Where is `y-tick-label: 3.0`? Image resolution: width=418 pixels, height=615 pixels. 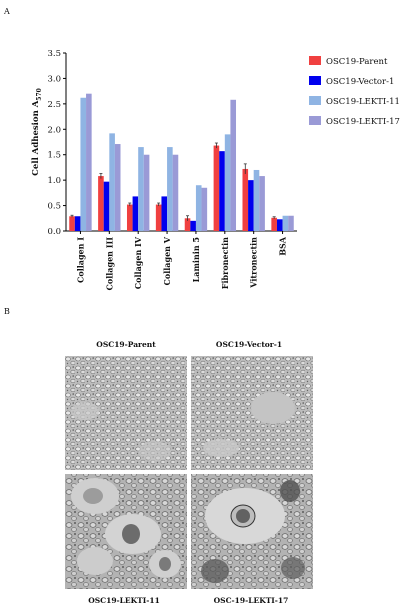
y-tick-label: 3.0 is located at coordinates (54, 79).